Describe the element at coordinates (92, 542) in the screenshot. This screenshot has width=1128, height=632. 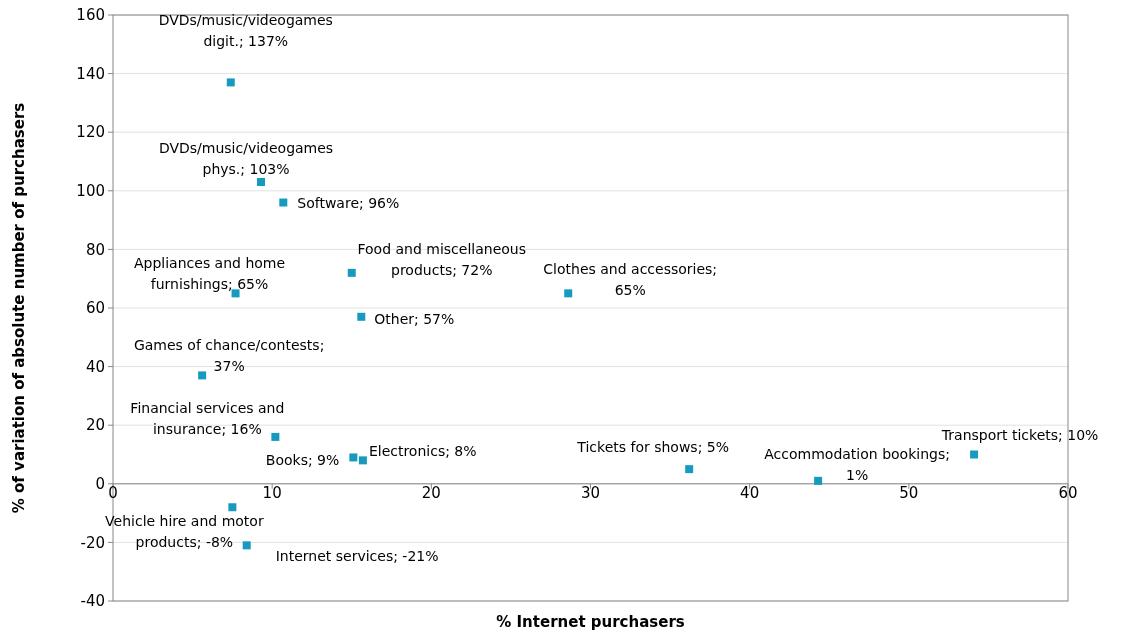
I see `y-tick-label: -20` at that location.